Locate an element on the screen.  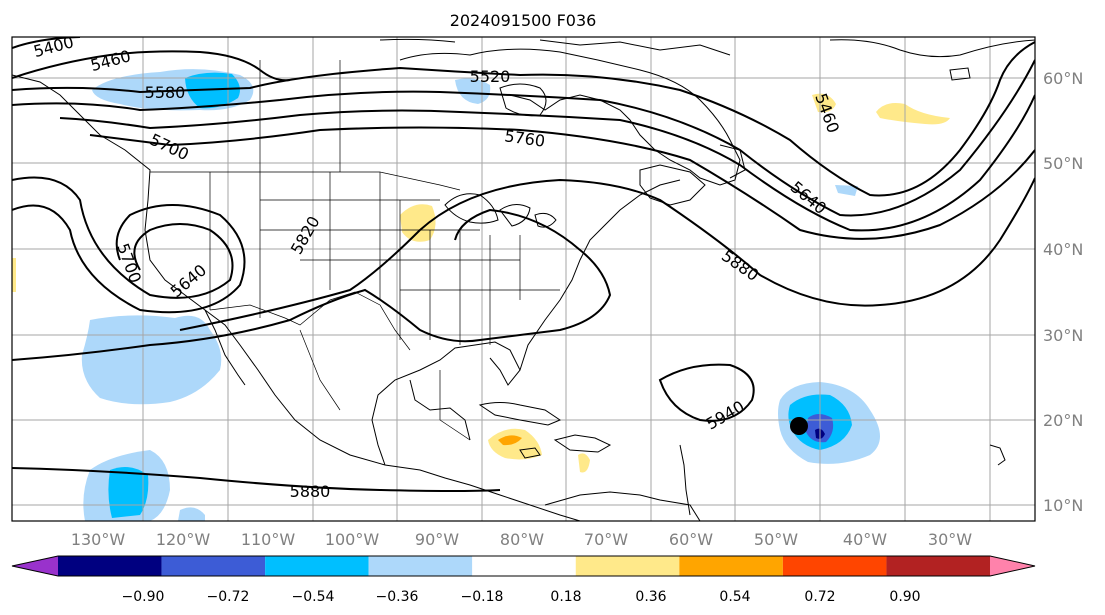
colorbar-outline is located at coordinates (523, 566).